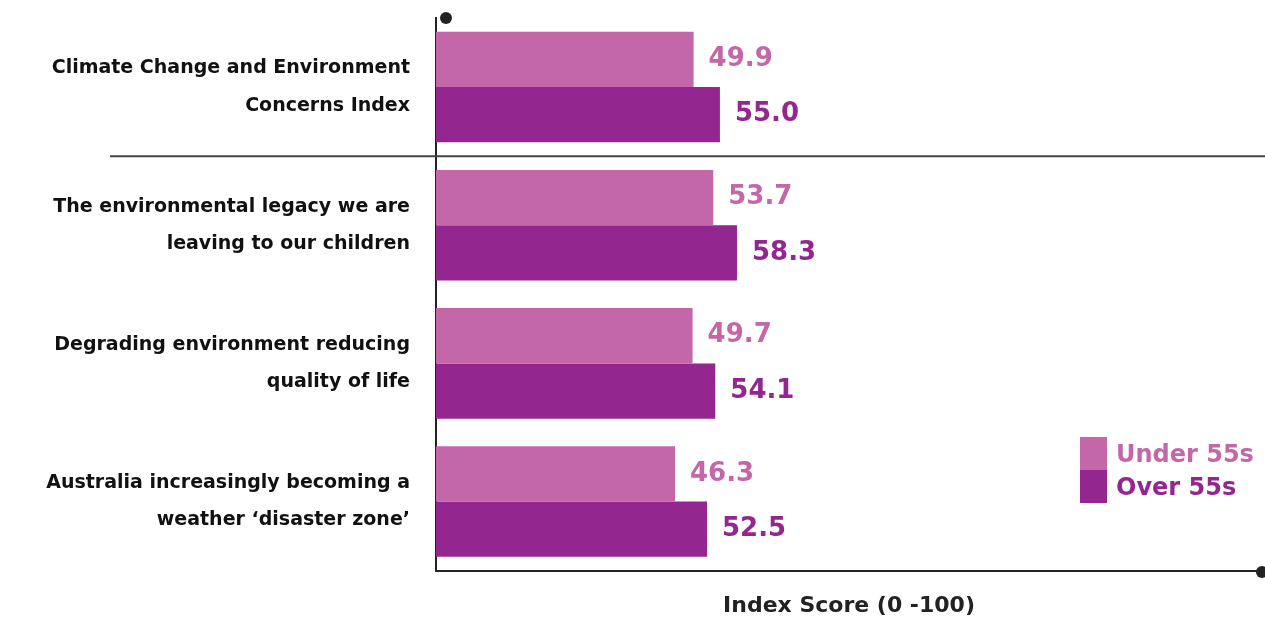 The width and height of the screenshot is (1265, 627). What do you see at coordinates (230, 85) in the screenshot?
I see `y-tick-label: Climate Change and Environment Concerns Index` at bounding box center [230, 85].